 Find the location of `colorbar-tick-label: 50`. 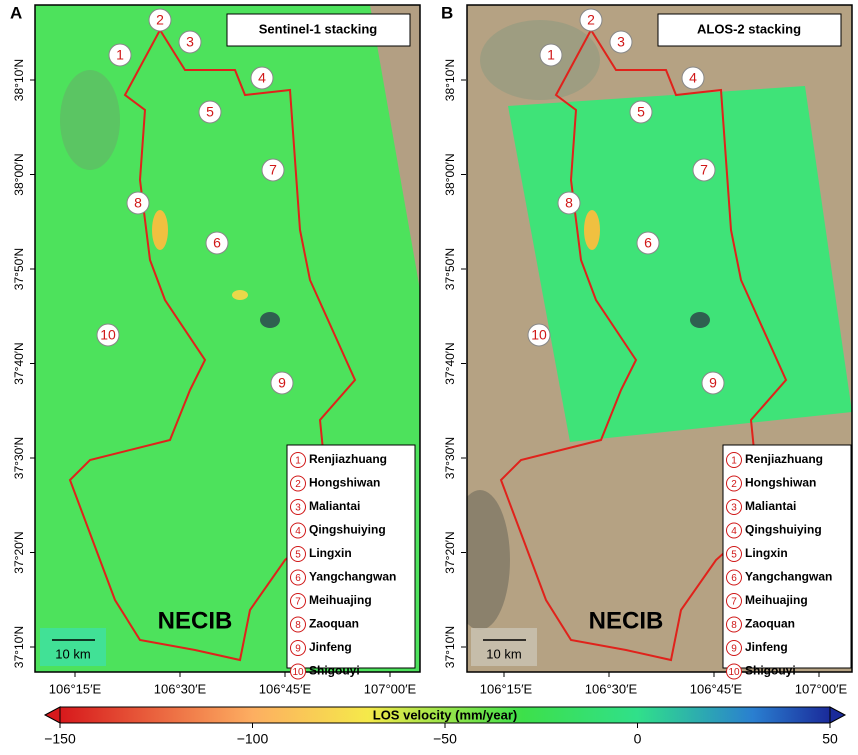

colorbar-tick-label: 50 is located at coordinates (830, 739).